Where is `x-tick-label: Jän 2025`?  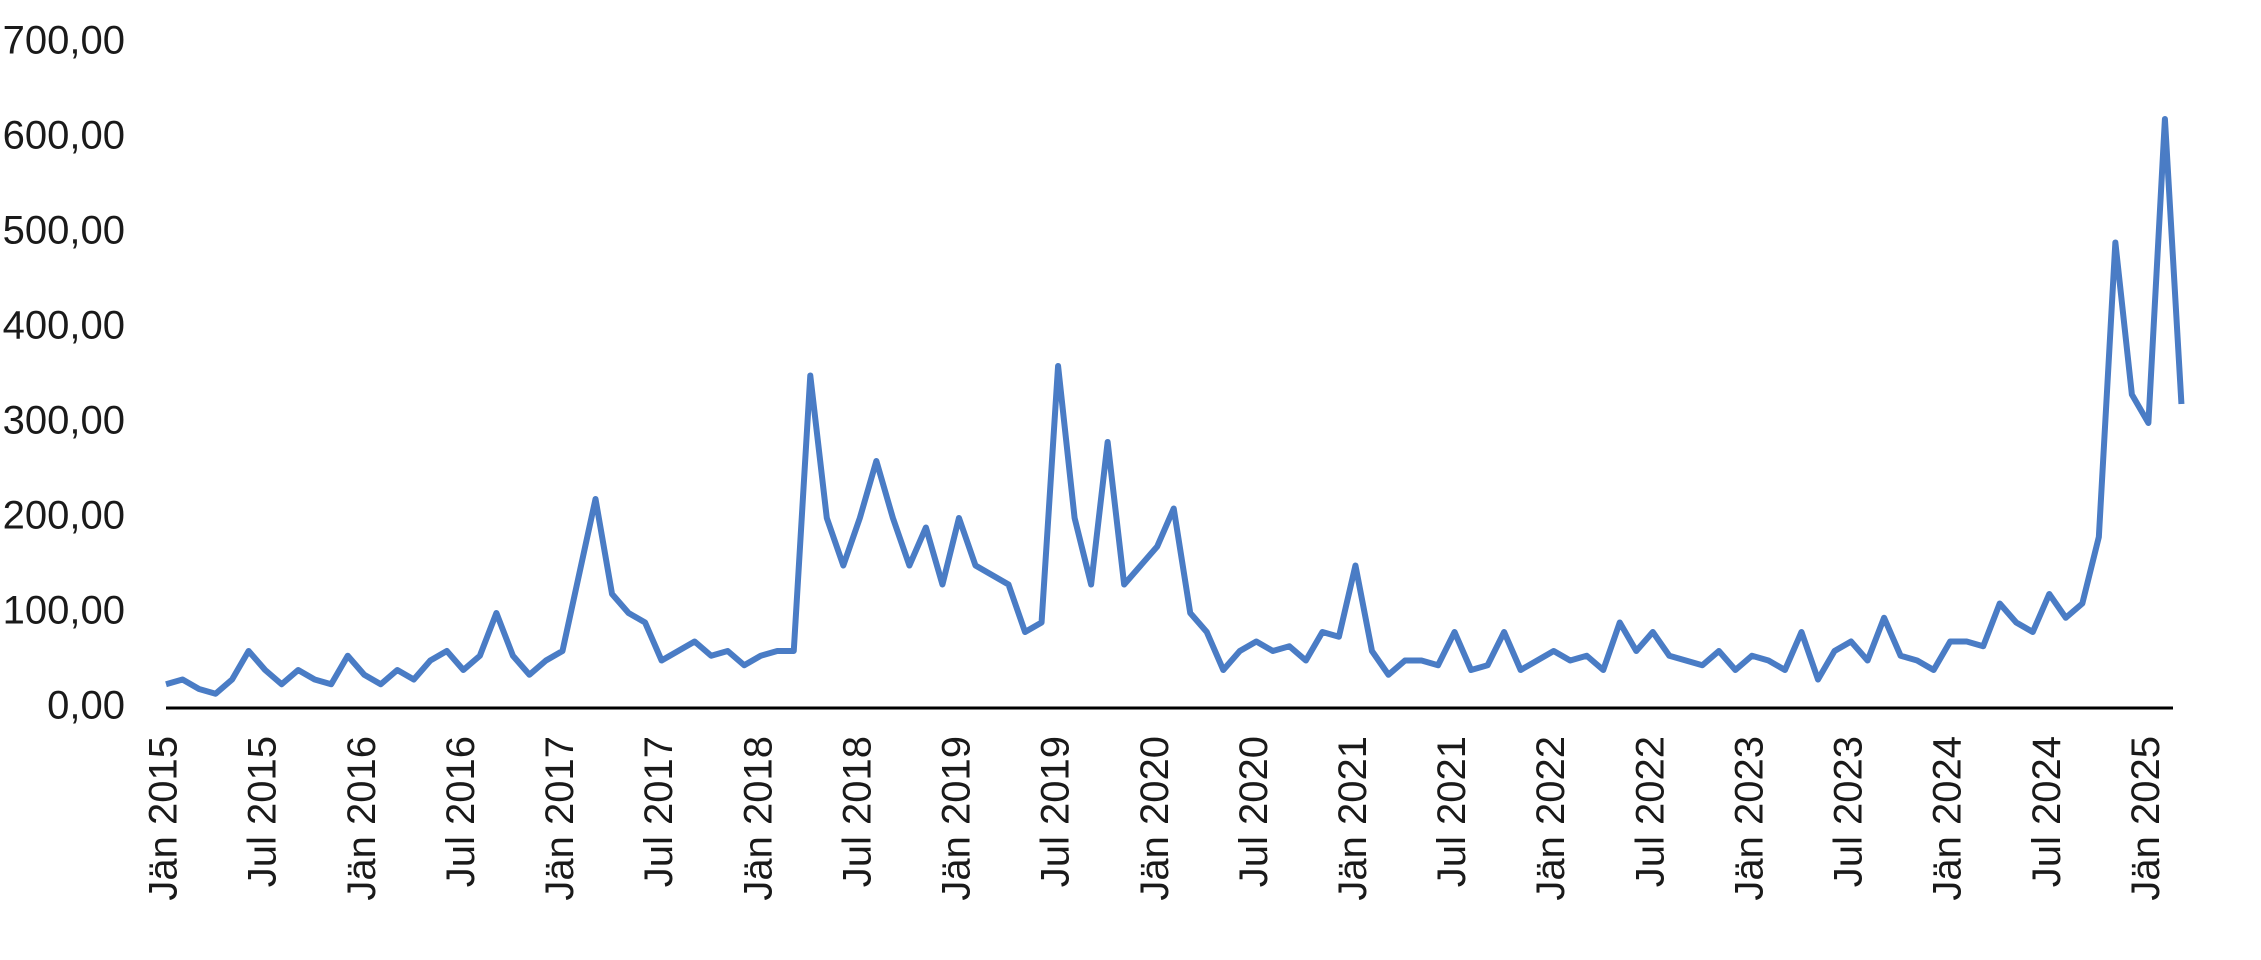 x-tick-label: Jän 2025 is located at coordinates (2146, 818).